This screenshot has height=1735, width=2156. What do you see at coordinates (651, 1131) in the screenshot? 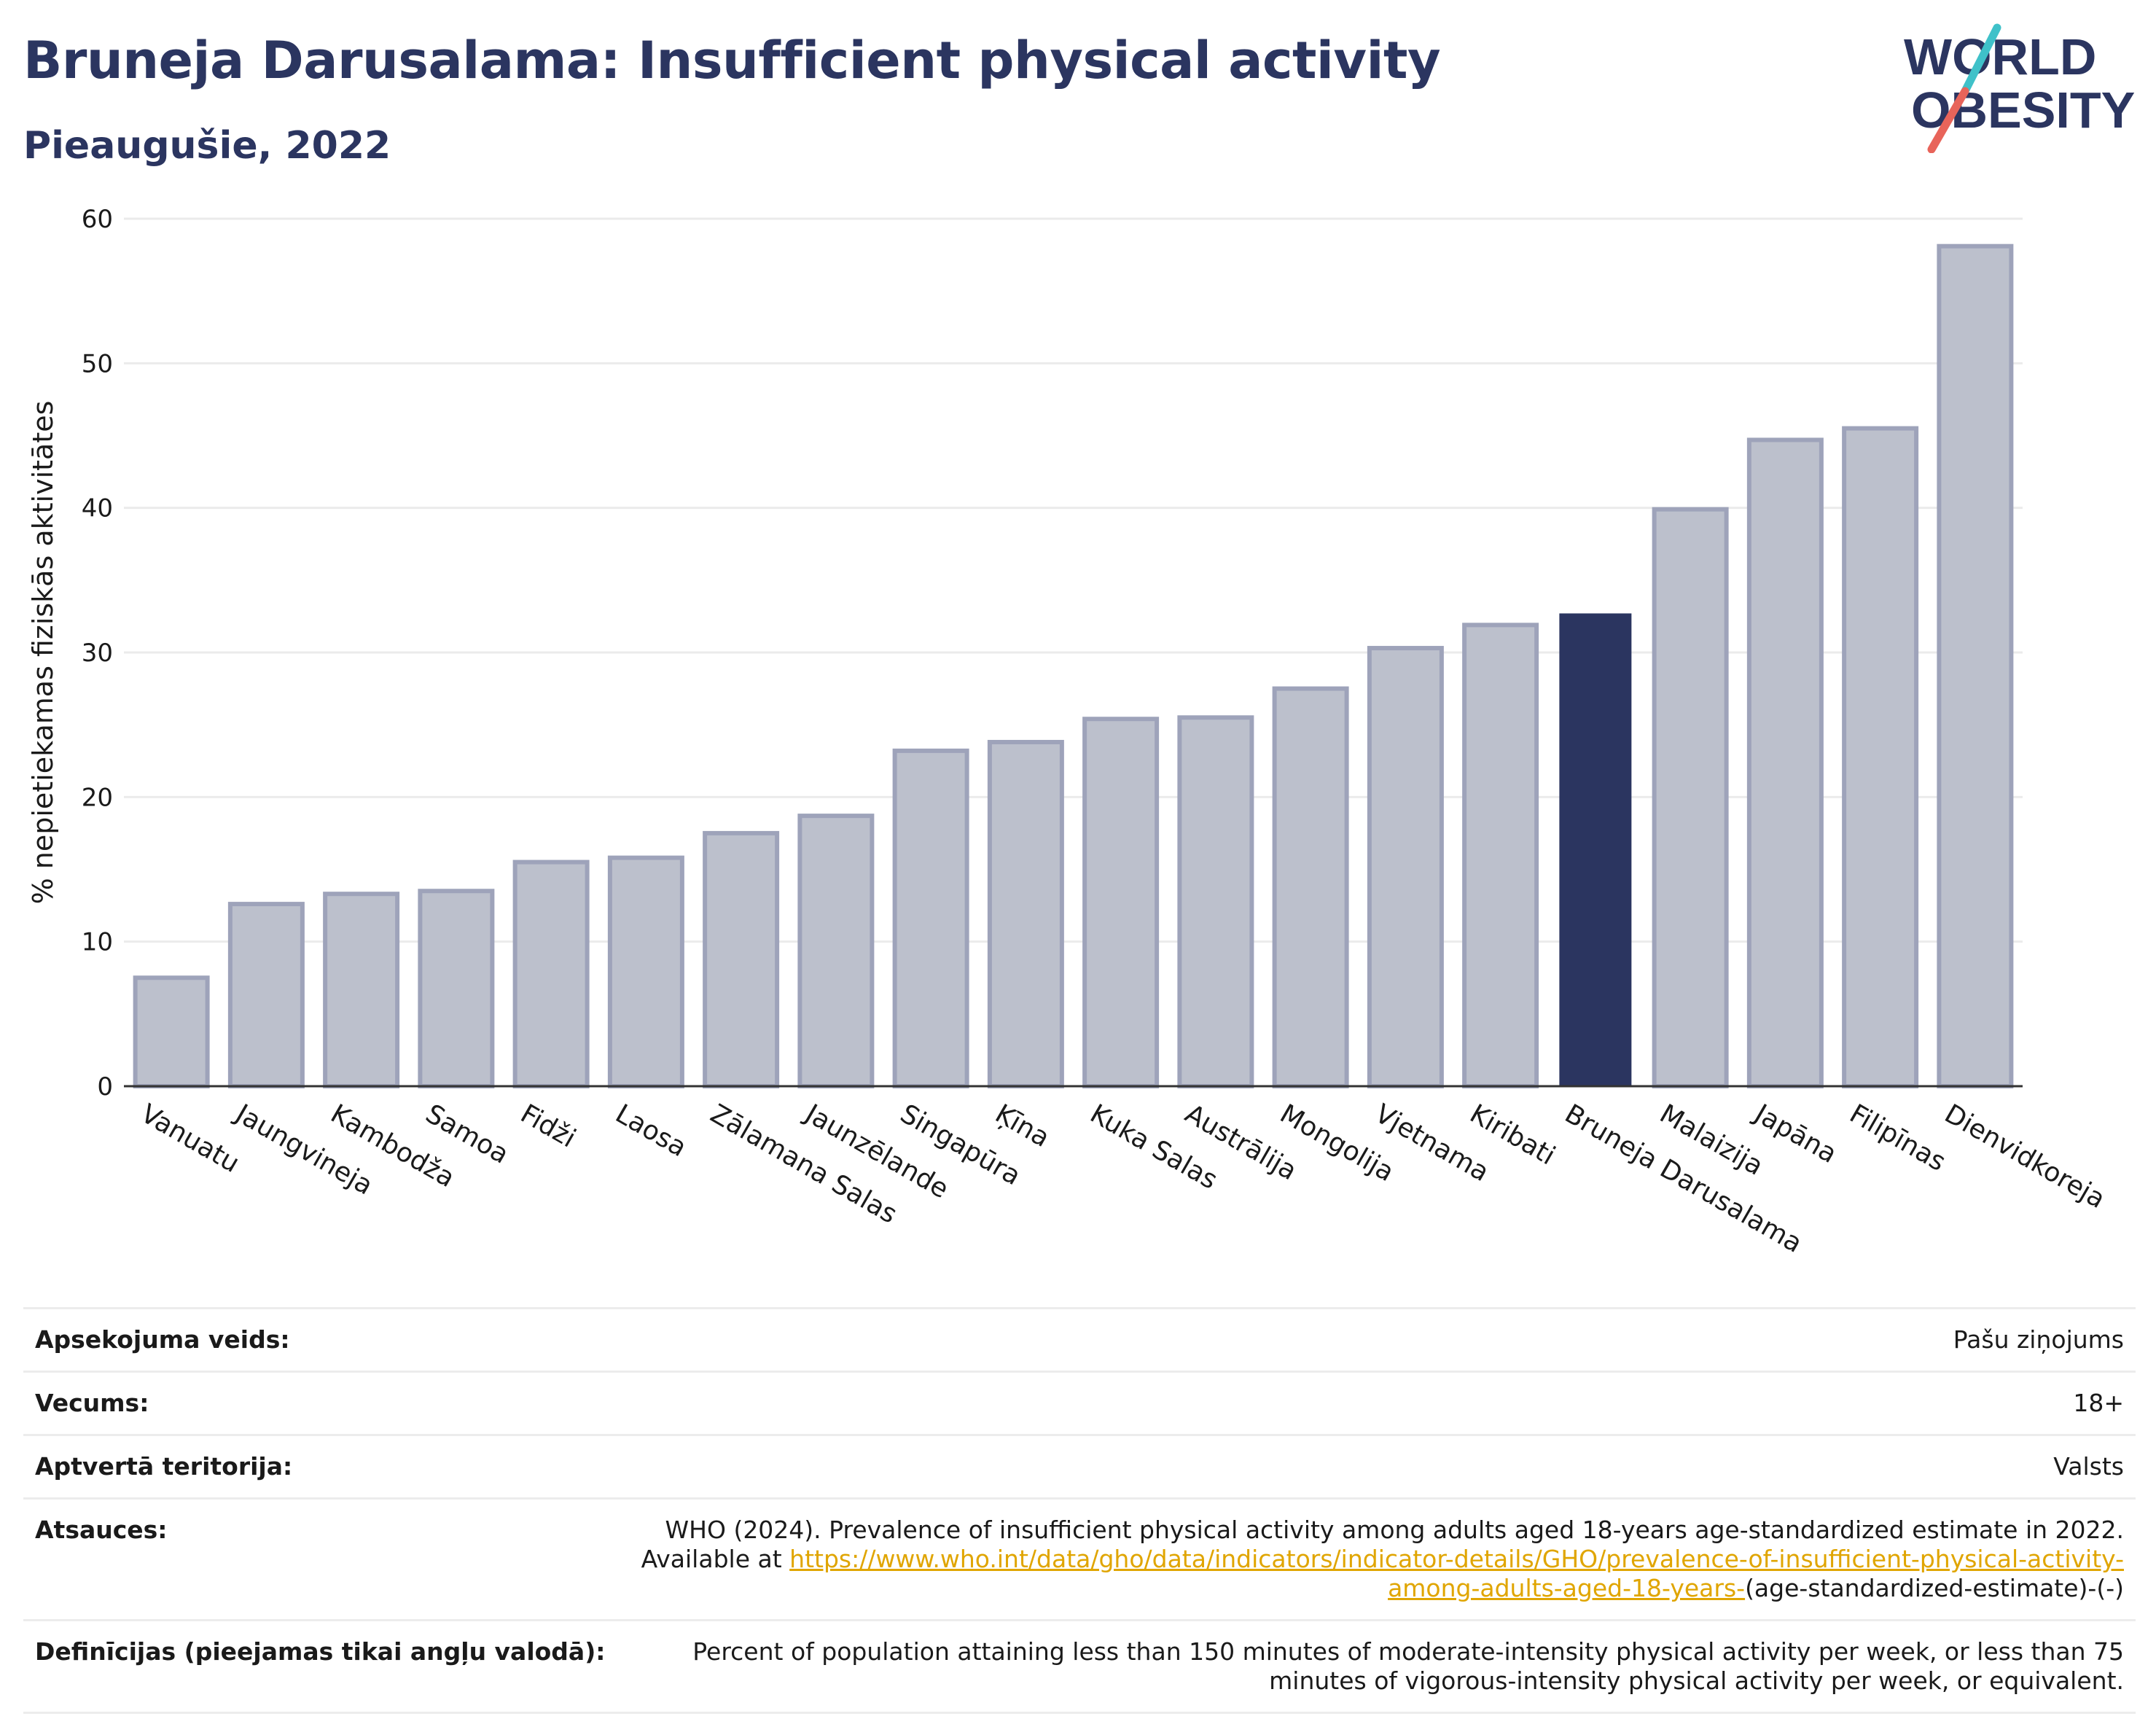
I see `x-tick-label: Laosa` at bounding box center [651, 1131].